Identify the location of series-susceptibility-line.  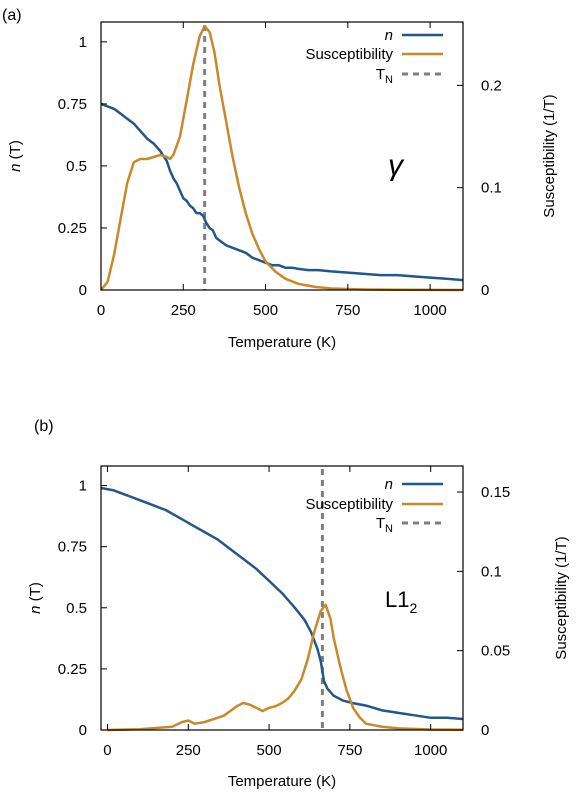
(285, 667).